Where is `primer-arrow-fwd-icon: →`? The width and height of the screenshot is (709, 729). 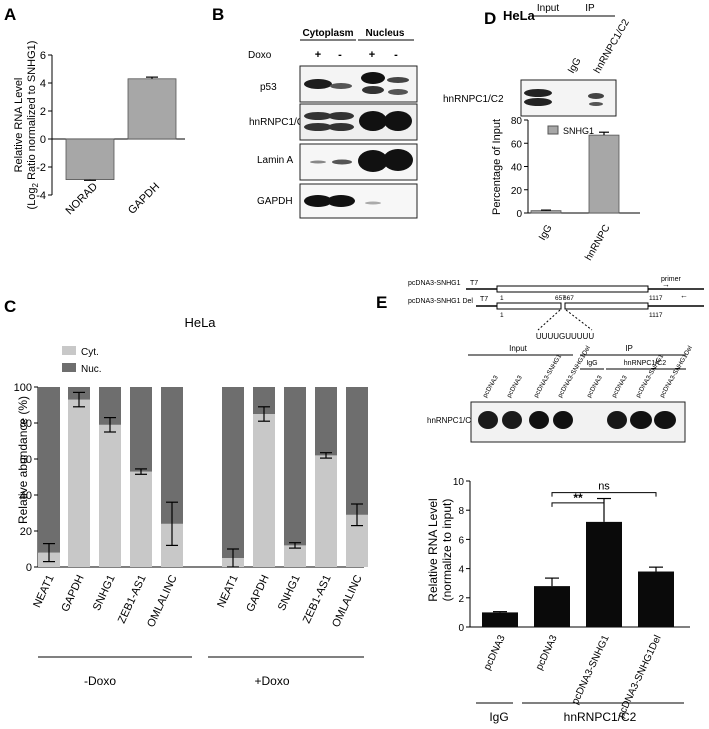 primer-arrow-fwd-icon: → is located at coordinates (666, 284).